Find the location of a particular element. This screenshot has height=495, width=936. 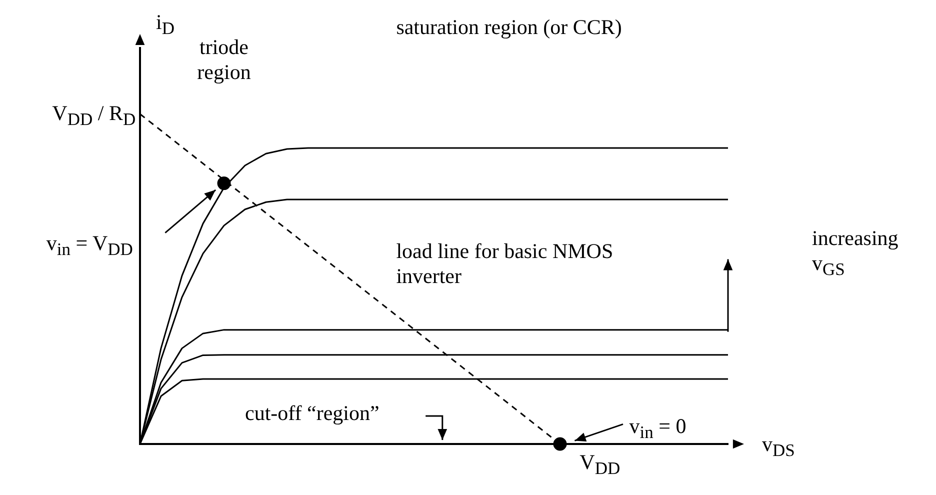

text: saturation region (or CCR) is located at coordinates (509, 27).